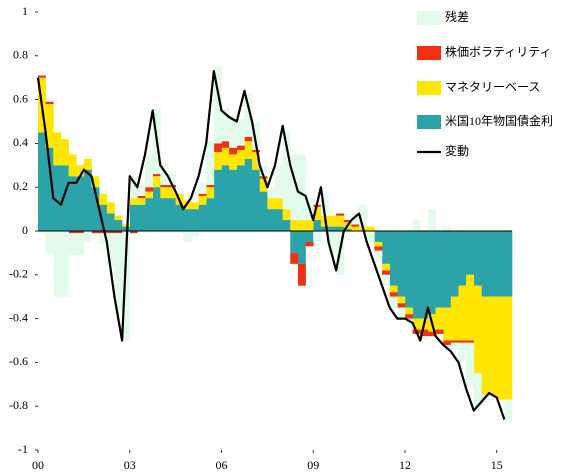 Image resolution: width=582 pixels, height=475 pixels. I want to click on legend-label: 変動, so click(457, 150).